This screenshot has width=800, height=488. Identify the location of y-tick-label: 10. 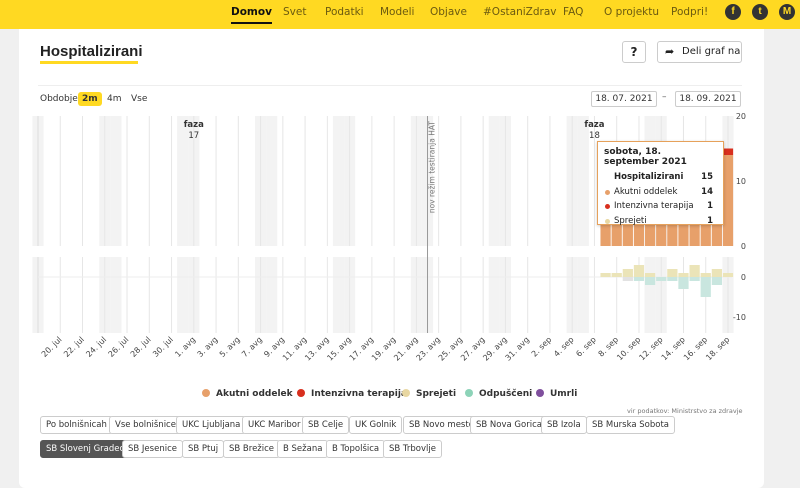
(741, 181).